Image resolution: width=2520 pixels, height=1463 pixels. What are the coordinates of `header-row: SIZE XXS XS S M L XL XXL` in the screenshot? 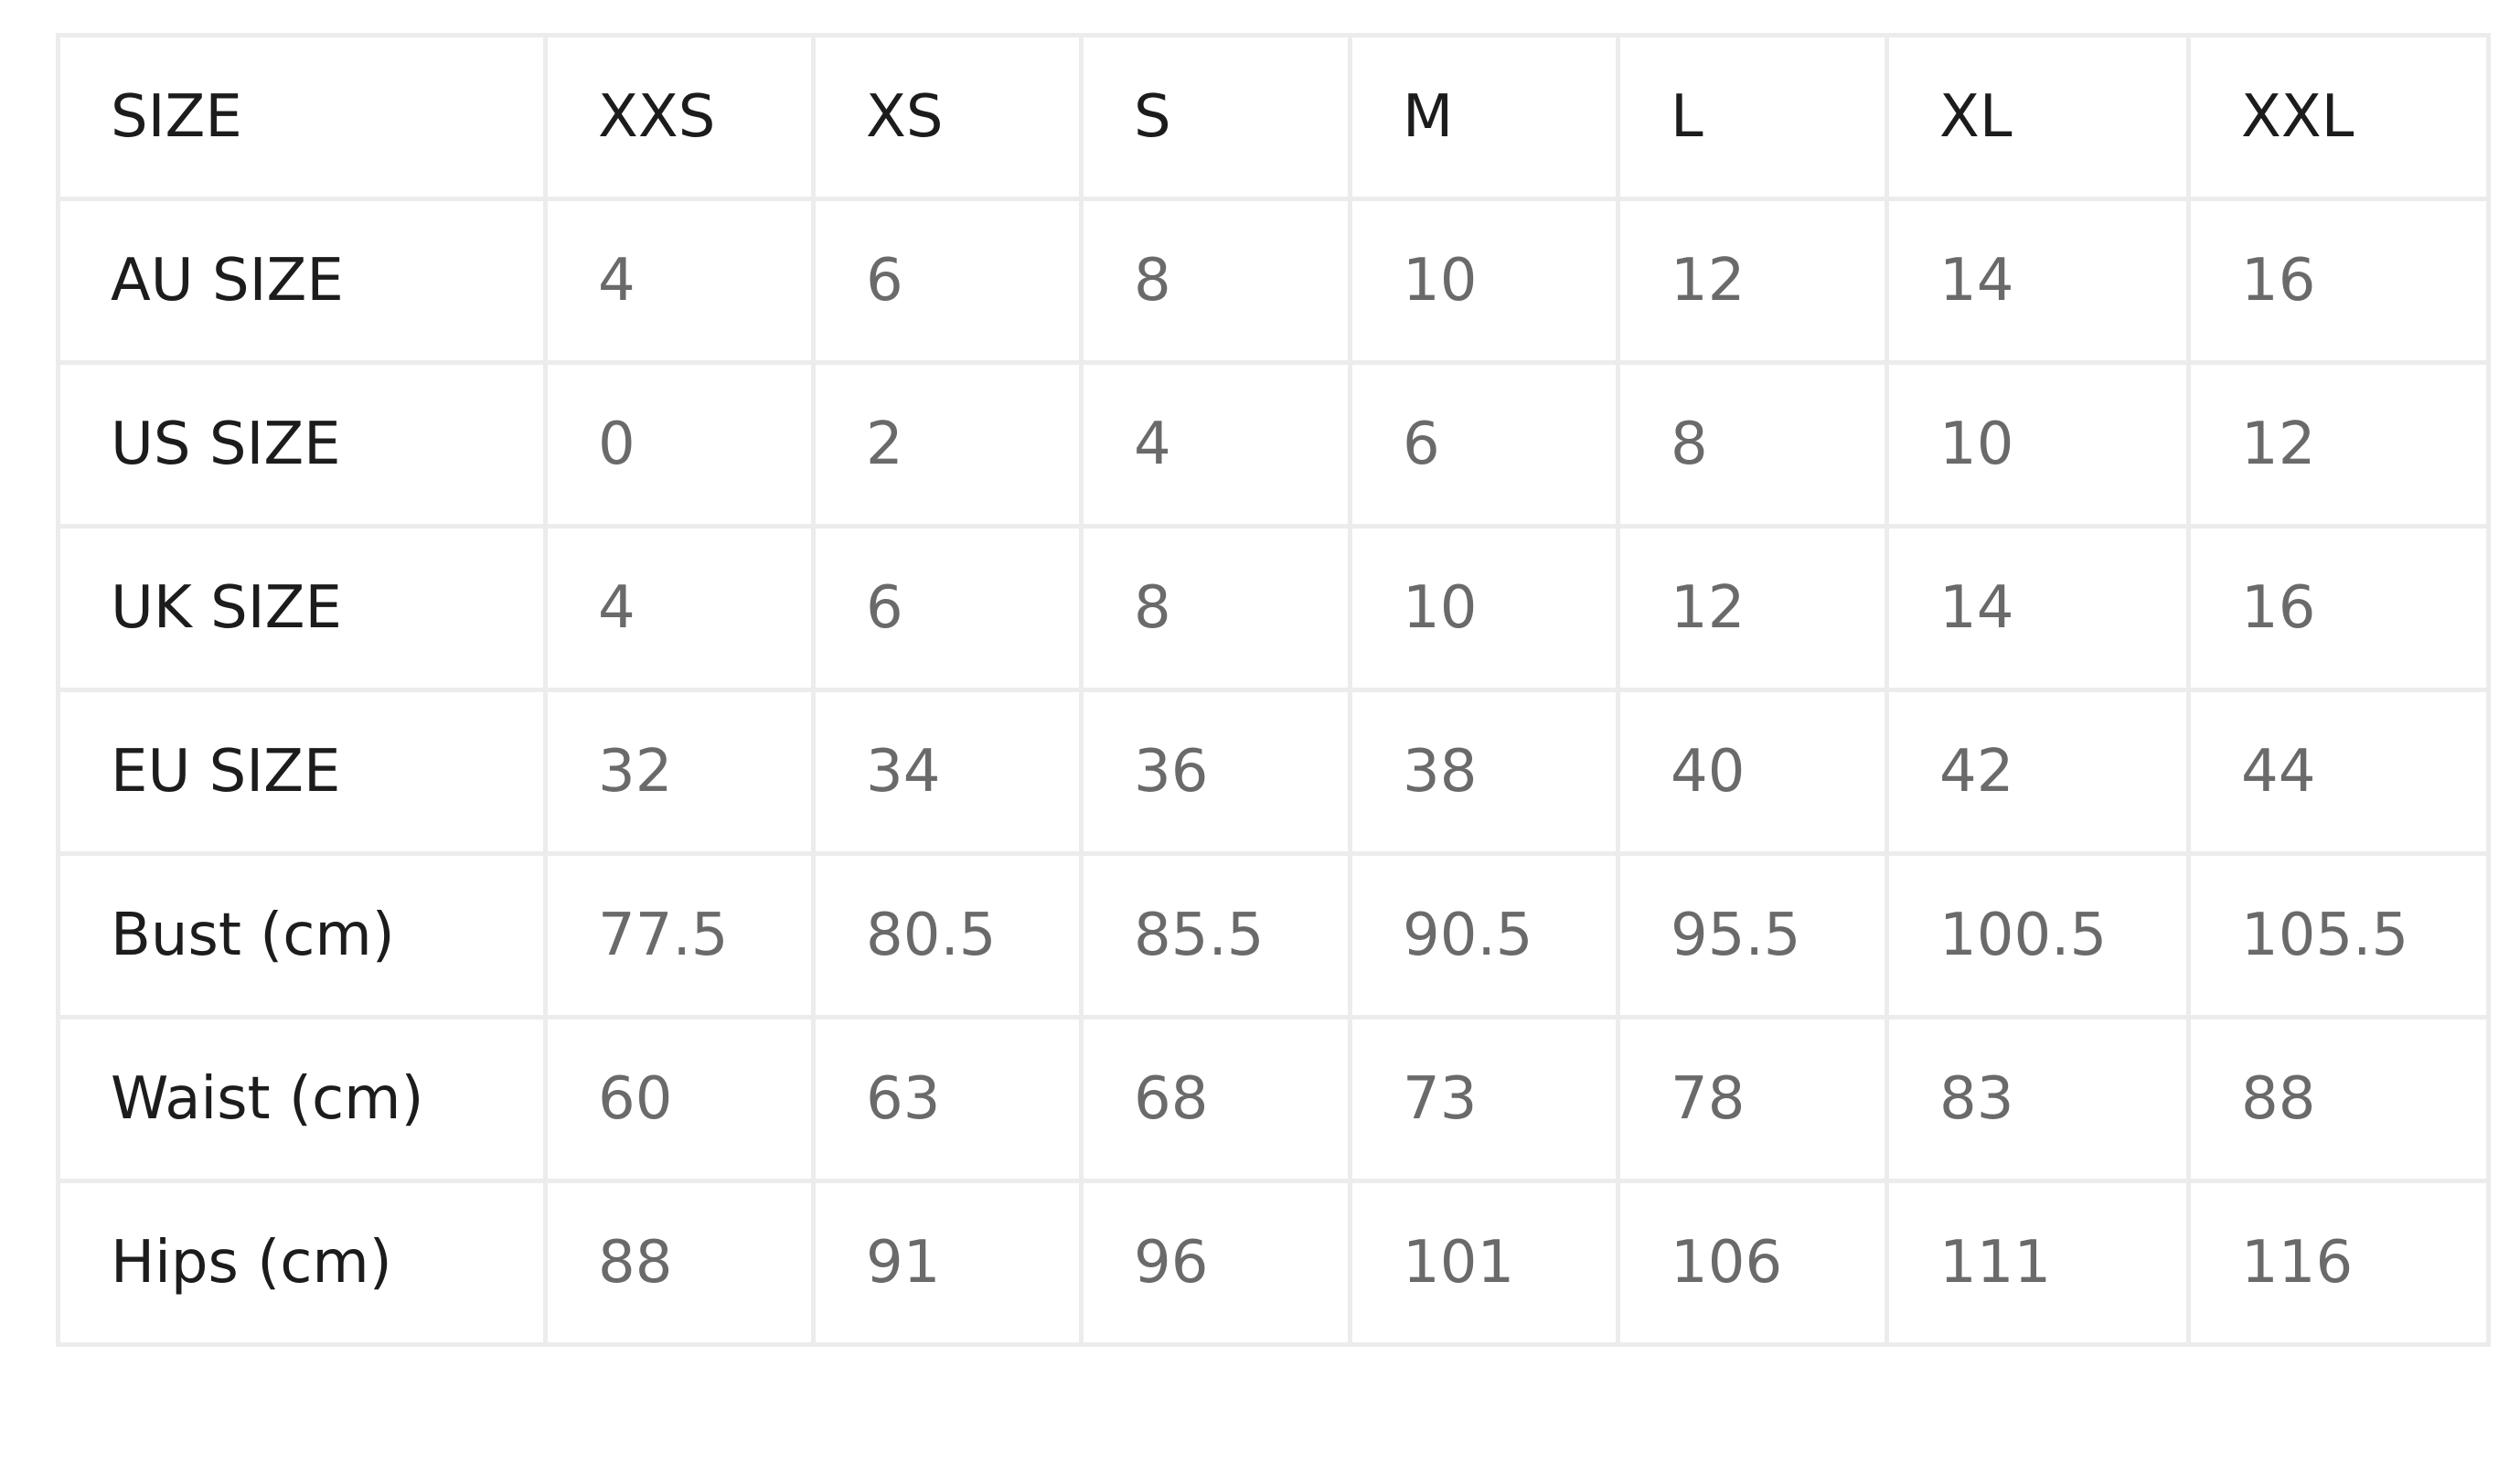 It's located at (1273, 117).